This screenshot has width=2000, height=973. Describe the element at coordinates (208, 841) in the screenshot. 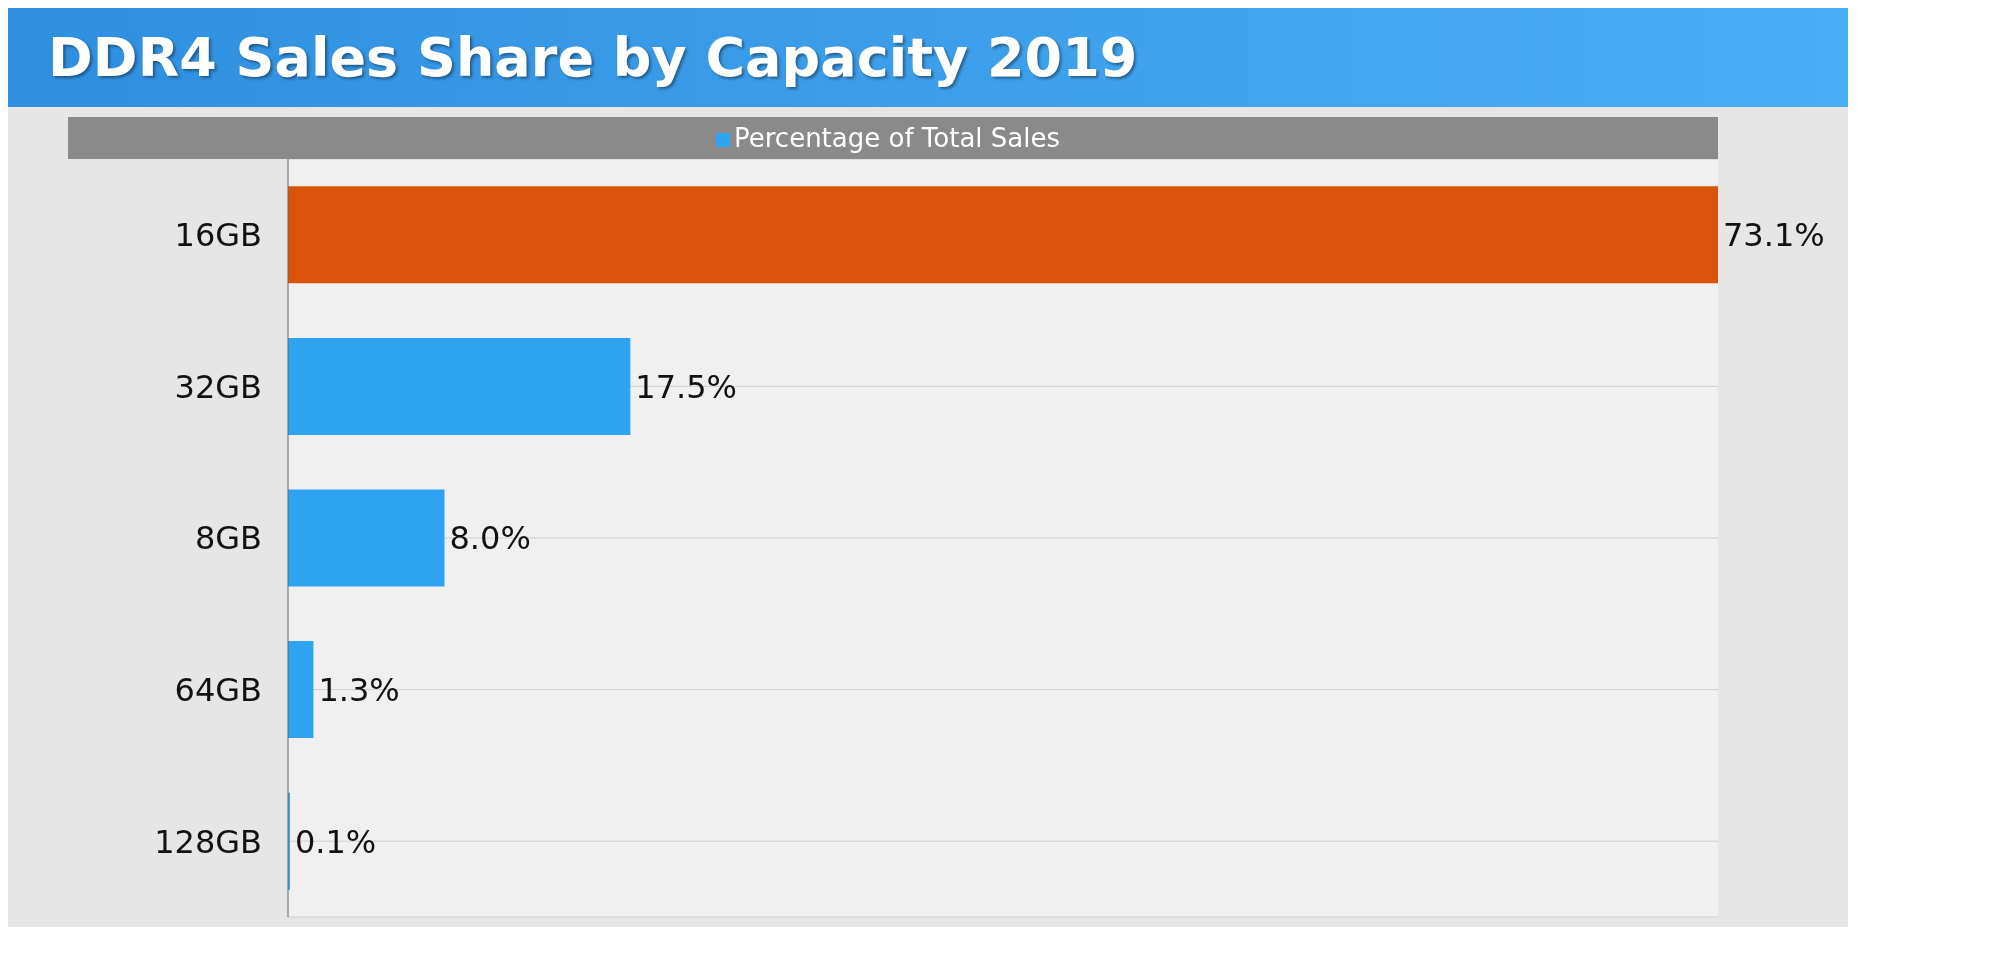

I see `y-tick-label: 128GB` at that location.